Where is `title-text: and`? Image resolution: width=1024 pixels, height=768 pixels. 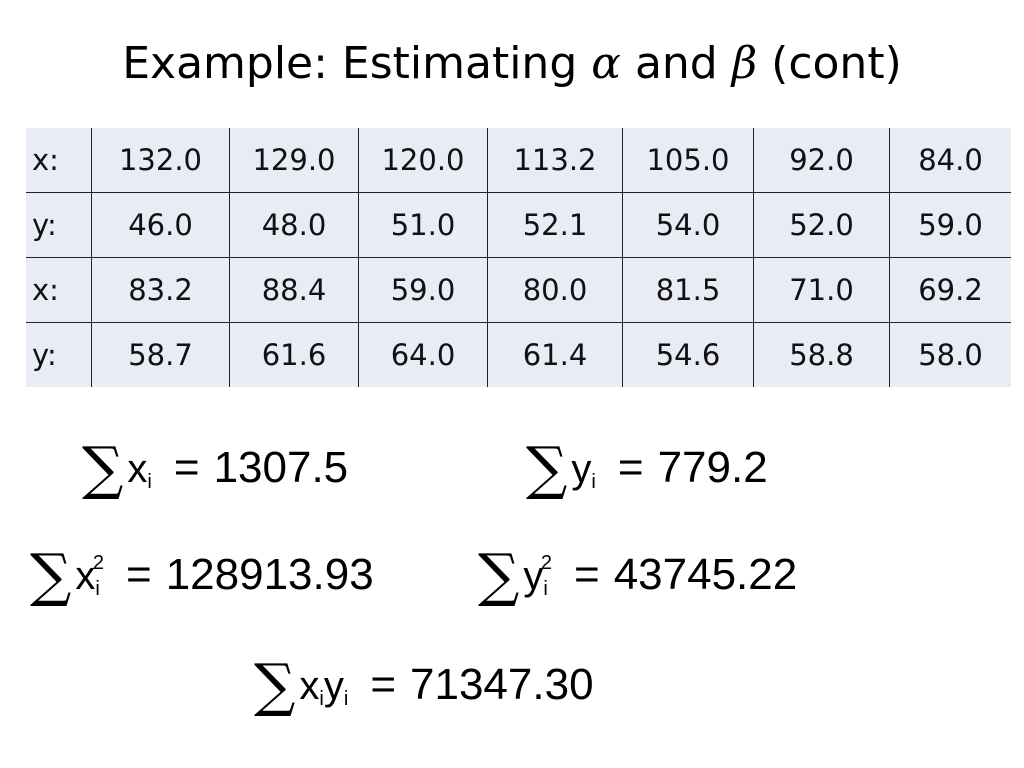
title-text: and is located at coordinates (676, 63).